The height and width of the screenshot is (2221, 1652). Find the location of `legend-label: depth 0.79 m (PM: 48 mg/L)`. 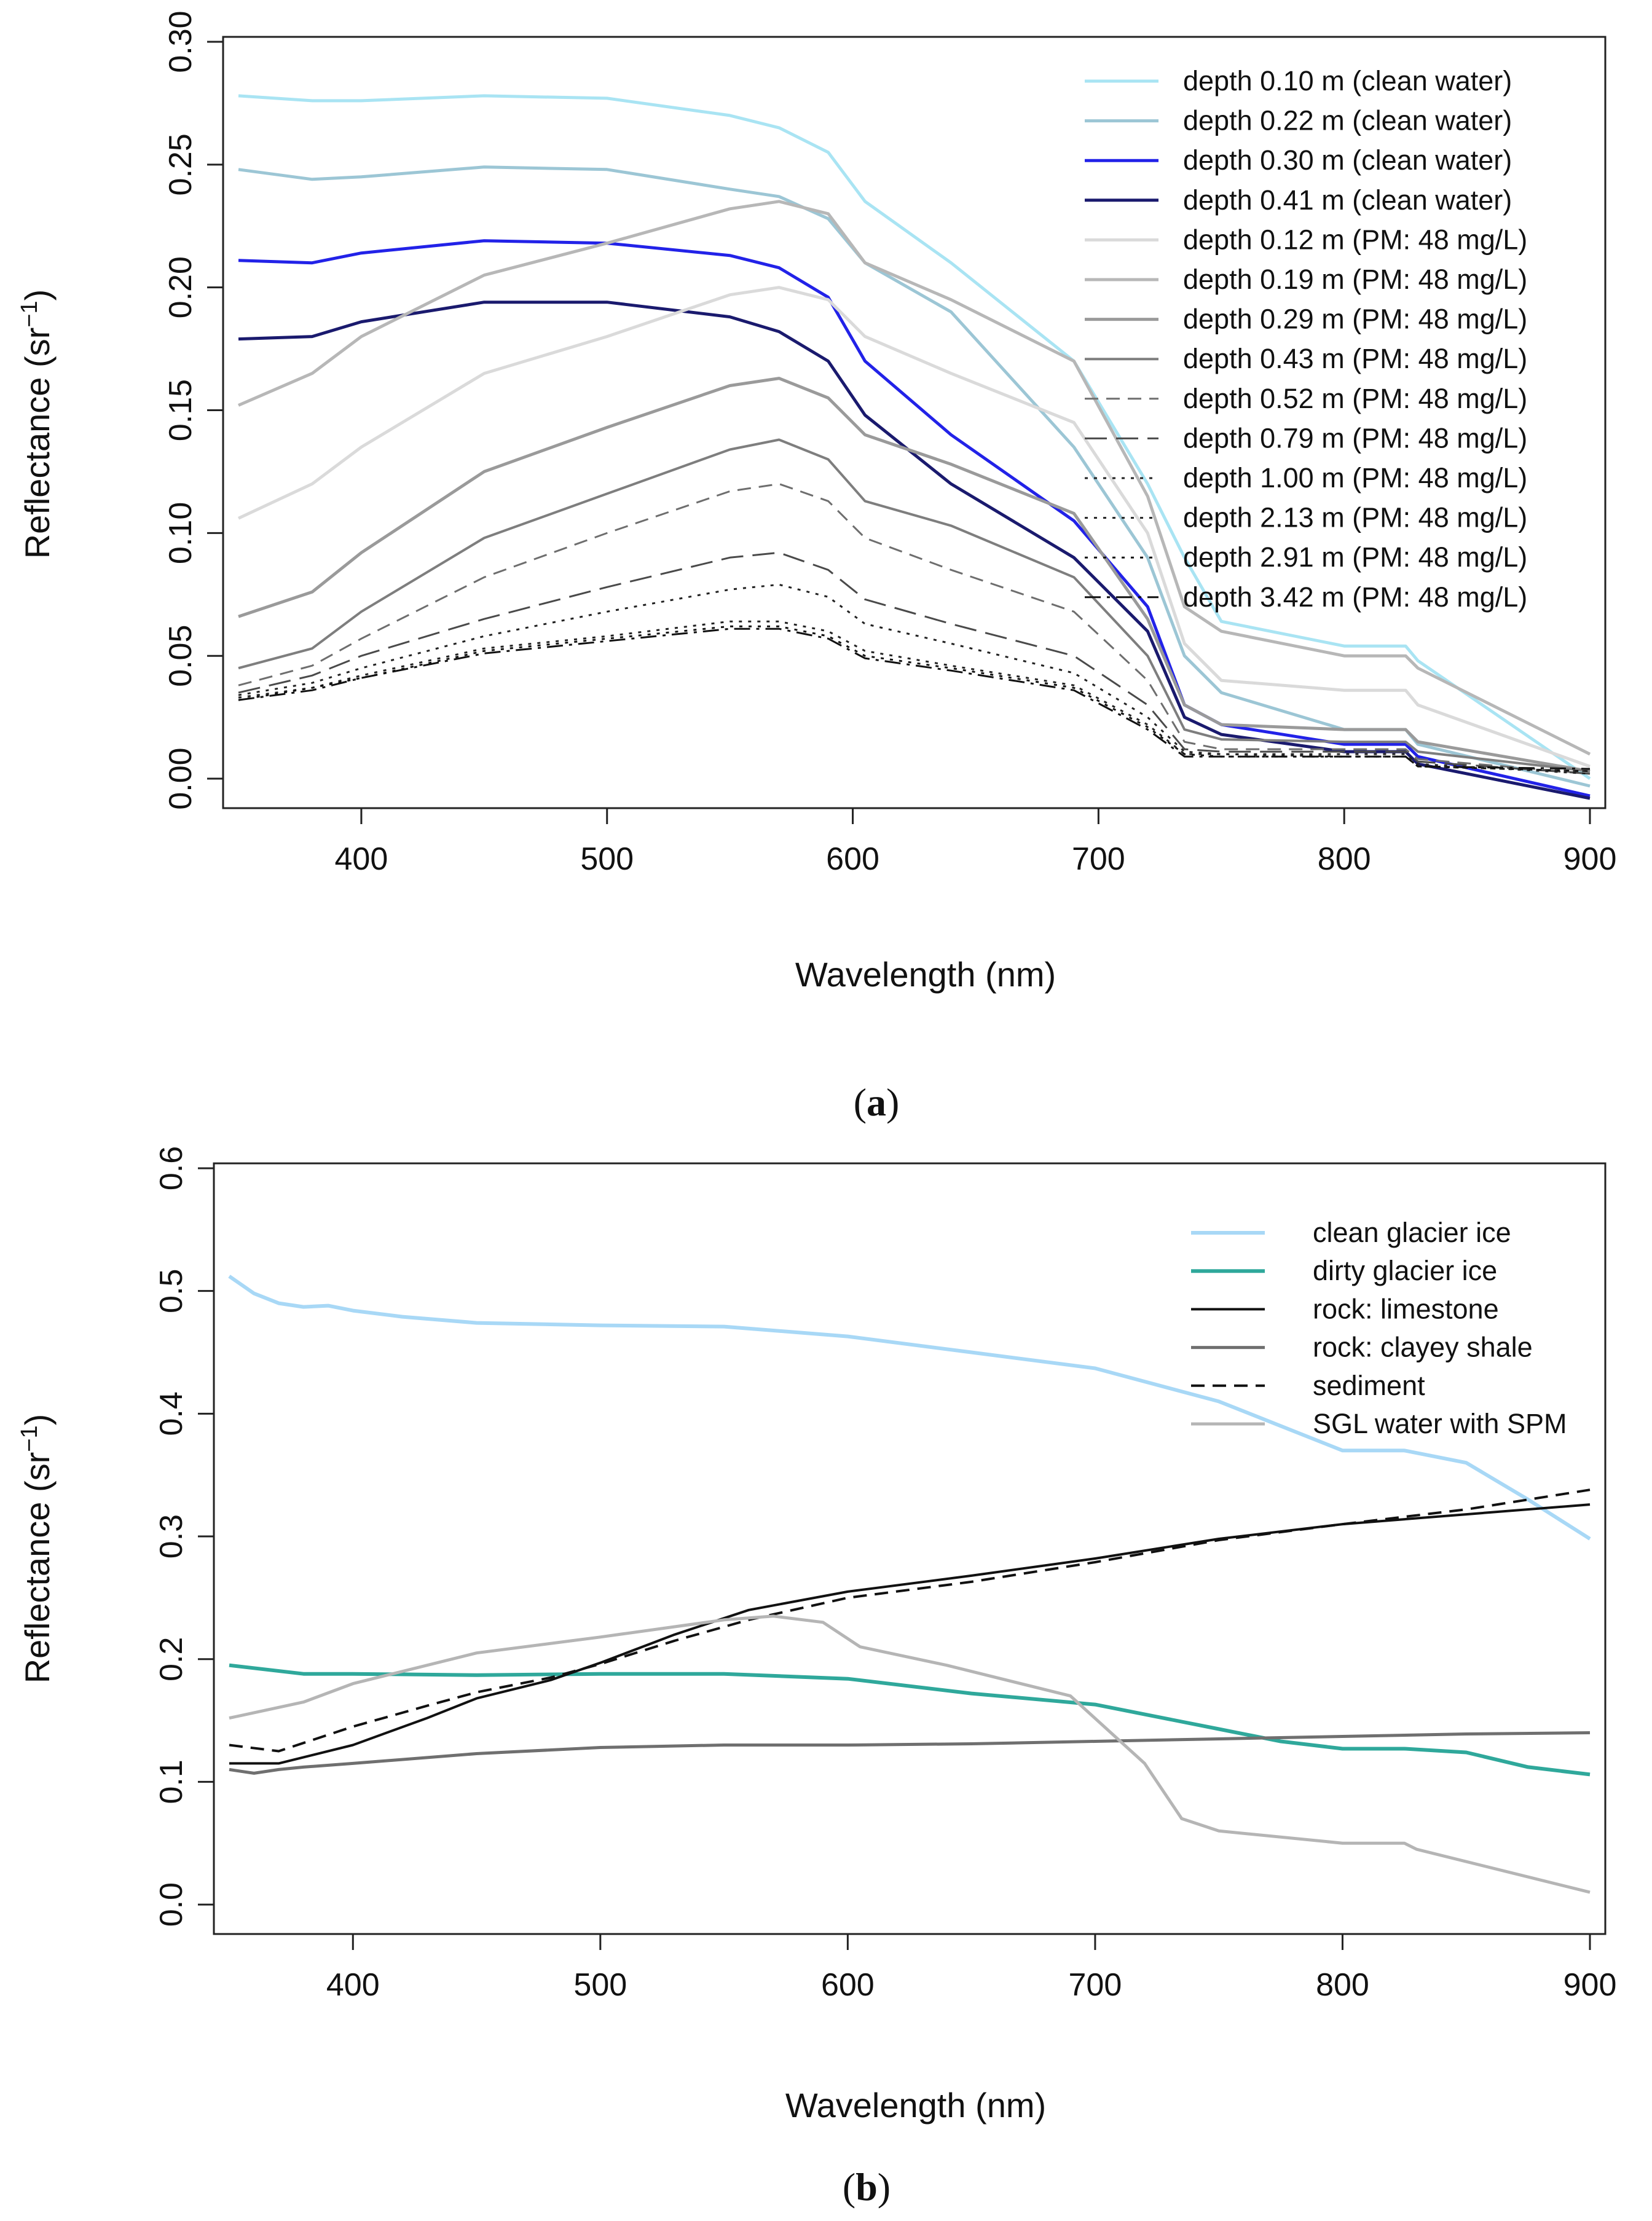

legend-label: depth 0.79 m (PM: 48 mg/L) is located at coordinates (1355, 438).